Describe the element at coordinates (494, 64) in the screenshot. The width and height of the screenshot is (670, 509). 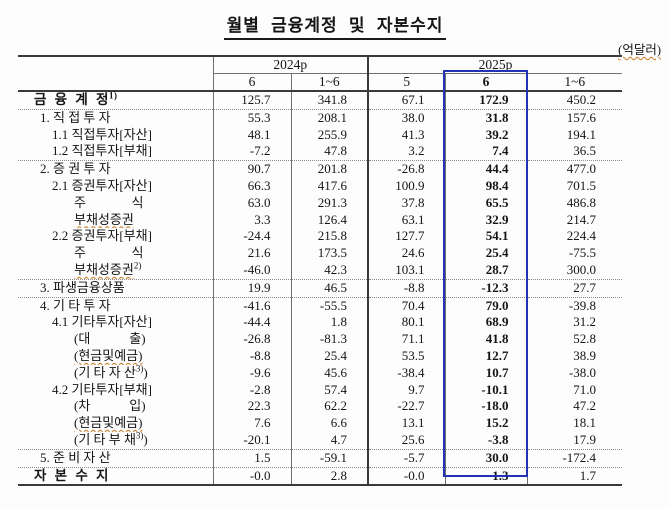
I see `col-group-2025: 2025p` at that location.